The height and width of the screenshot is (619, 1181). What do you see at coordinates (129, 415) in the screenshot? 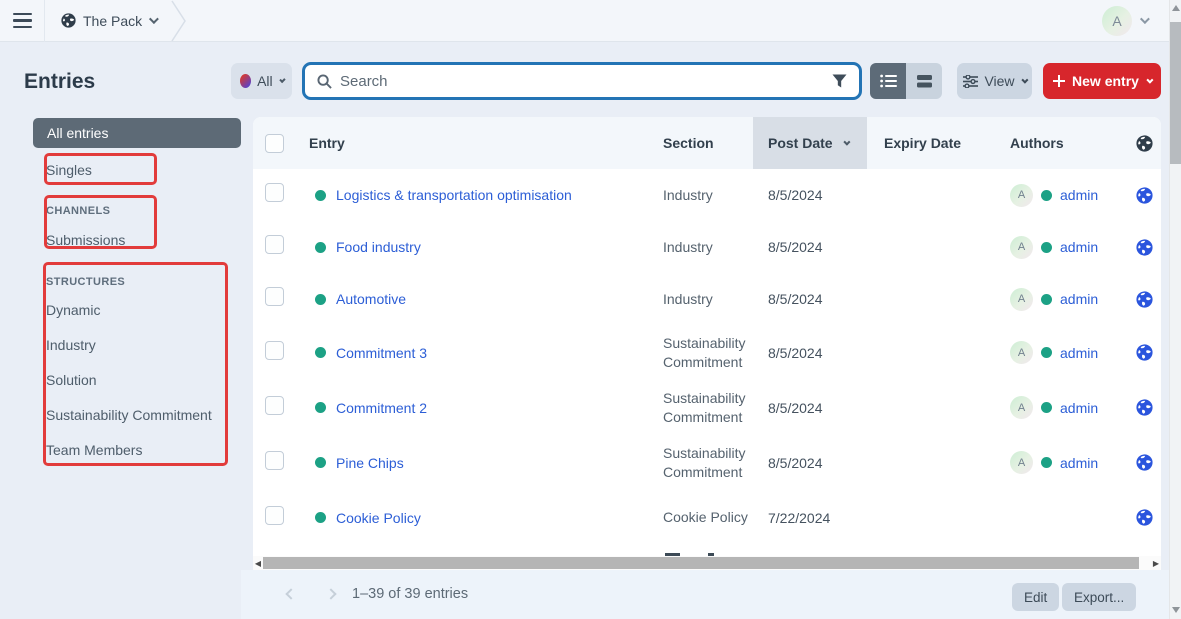
I see `sidebar-item-sustainability-commitment: Sustainability Commitment` at bounding box center [129, 415].